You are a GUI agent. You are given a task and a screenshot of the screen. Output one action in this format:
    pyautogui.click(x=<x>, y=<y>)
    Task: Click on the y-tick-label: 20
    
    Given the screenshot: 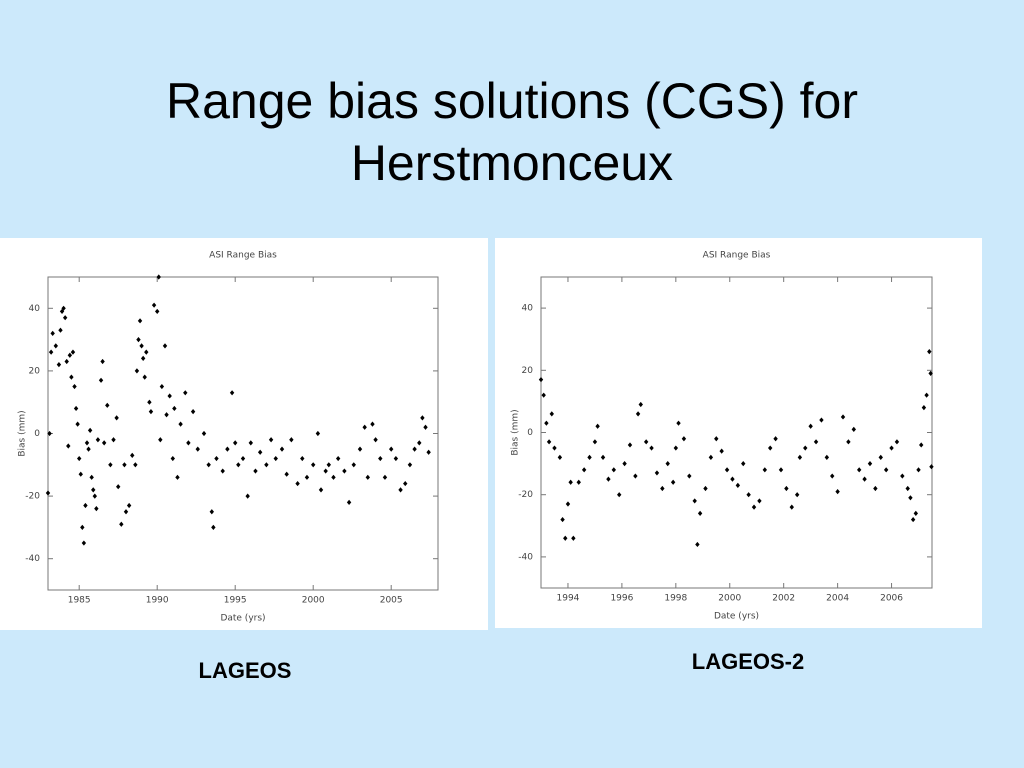 What is the action you would take?
    pyautogui.click(x=528, y=371)
    